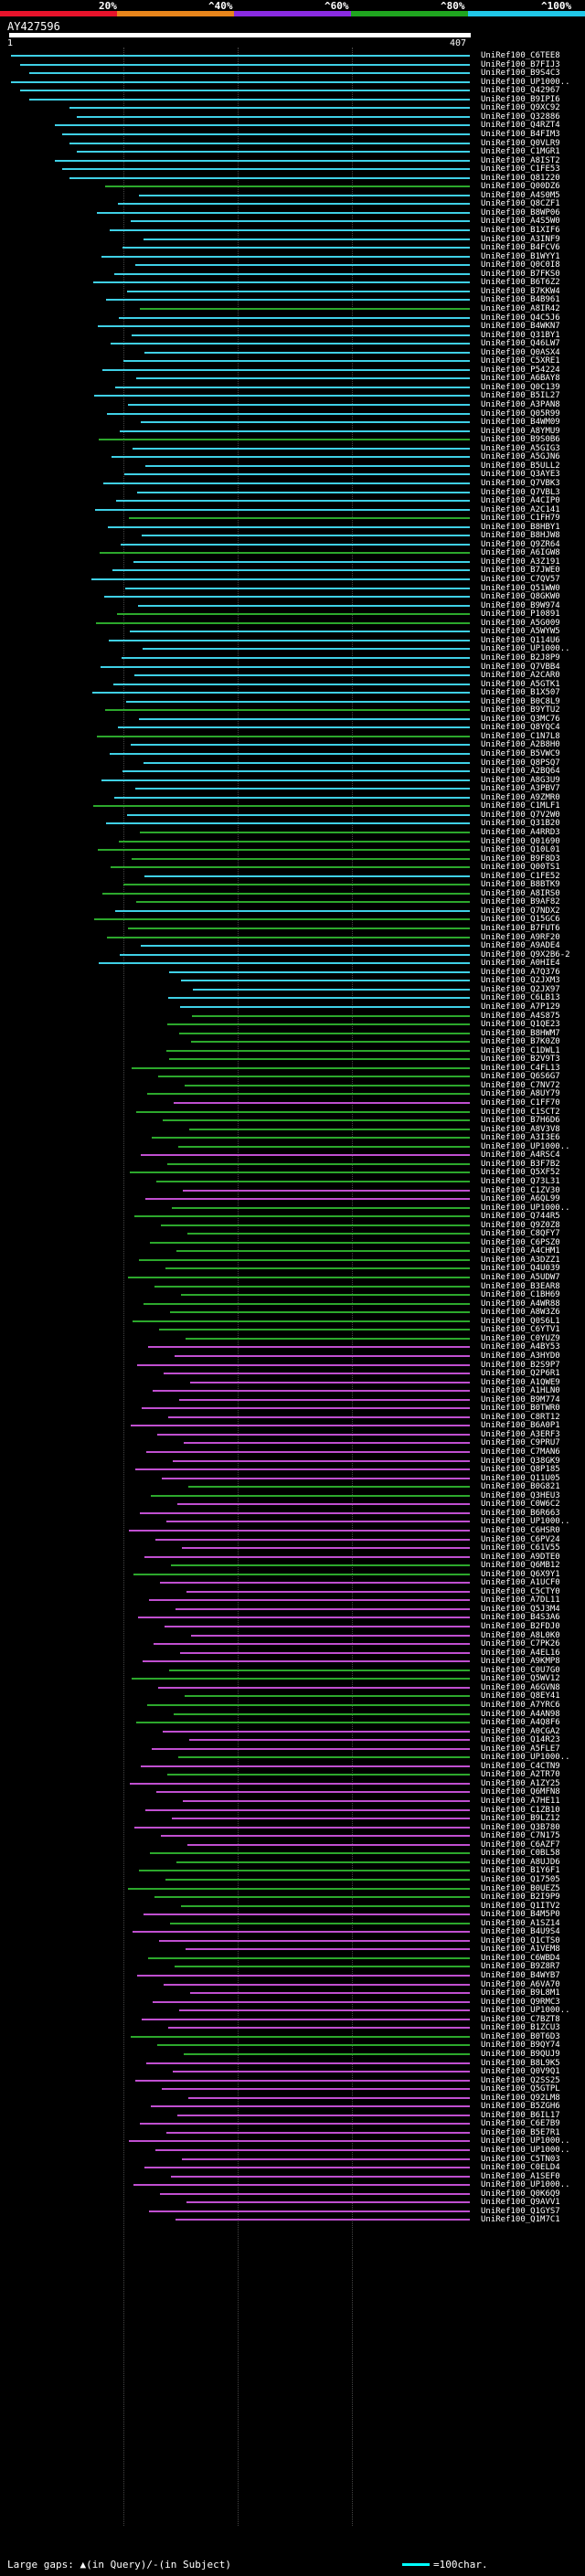  Describe the element at coordinates (520, 1077) in the screenshot. I see `hit-label: UniRef100_Q6S6G7` at that location.